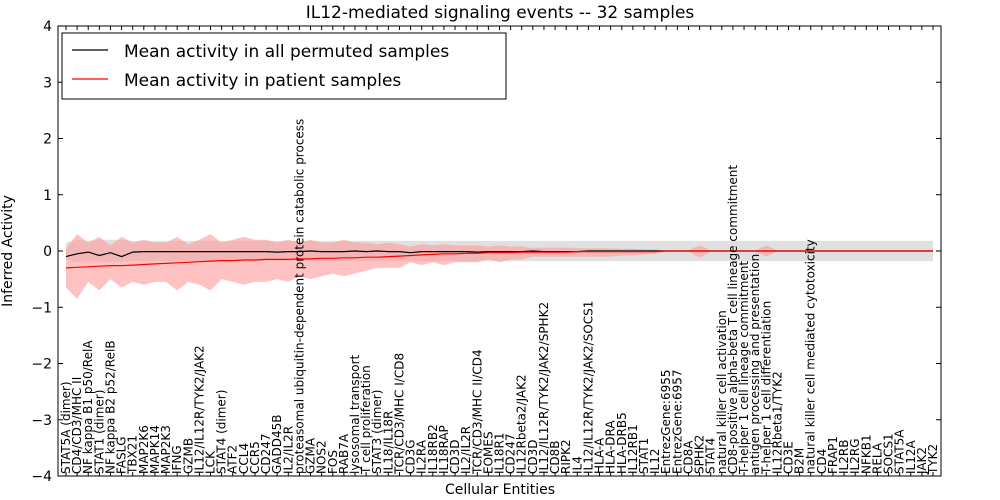 This screenshot has height=500, width=1000. Describe the element at coordinates (355, 414) in the screenshot. I see `x-tick-label: lysosomal transport` at that location.